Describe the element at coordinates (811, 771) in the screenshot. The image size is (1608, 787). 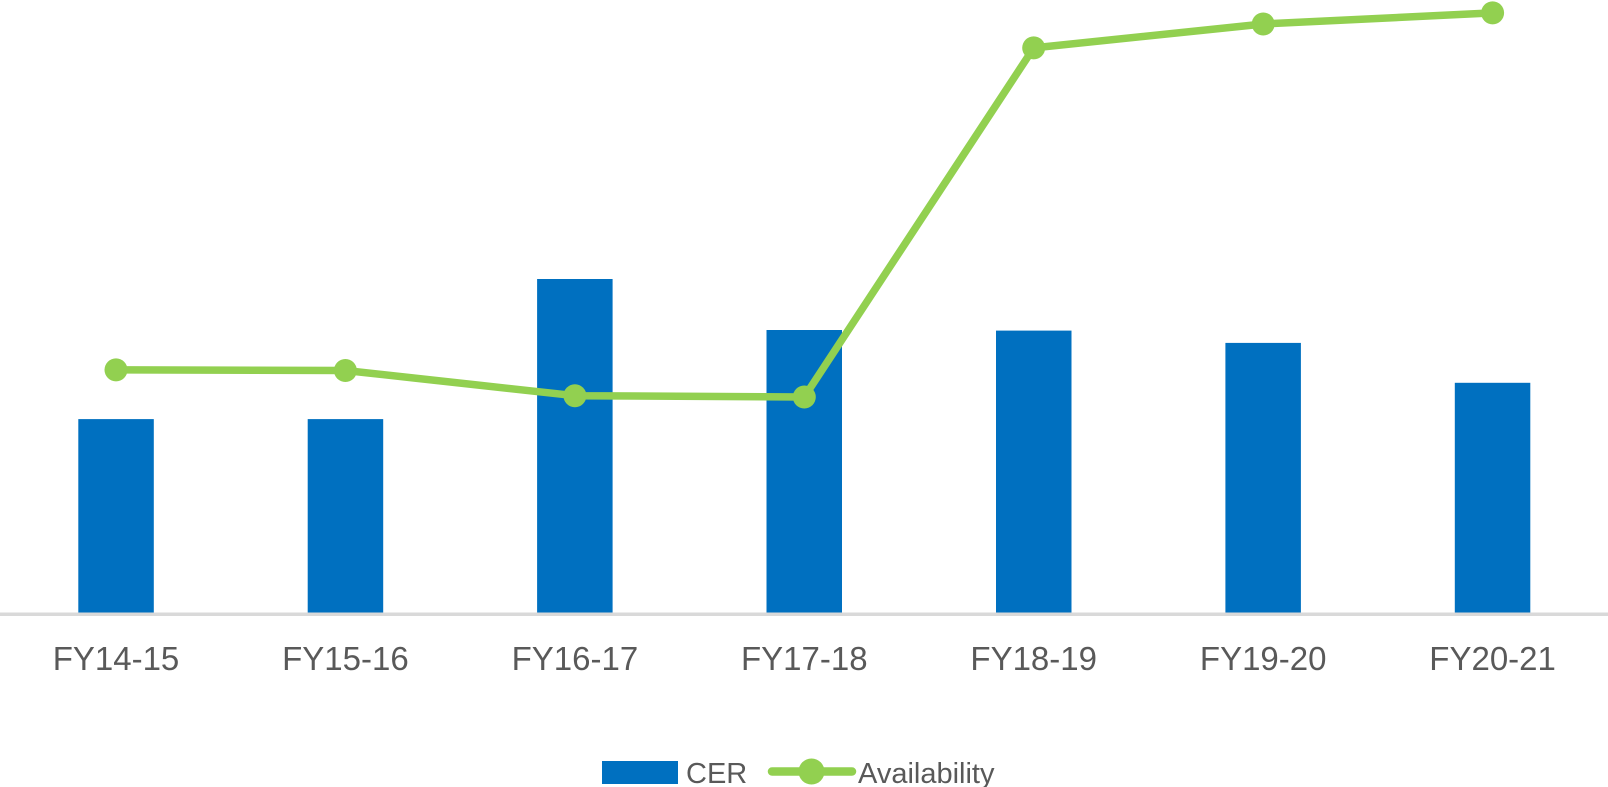
I see `legend-availability-marker` at that location.